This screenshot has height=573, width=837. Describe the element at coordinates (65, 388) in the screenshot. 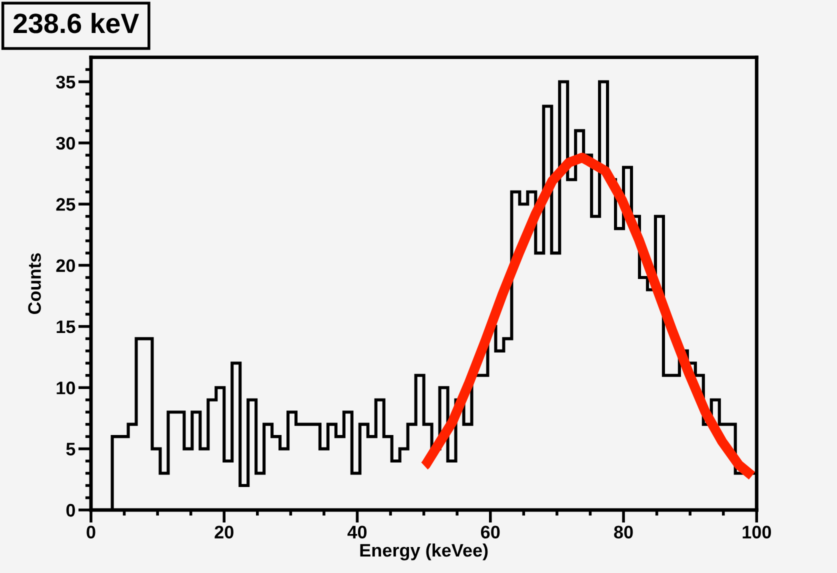

I see `y-tick-label: 10` at that location.